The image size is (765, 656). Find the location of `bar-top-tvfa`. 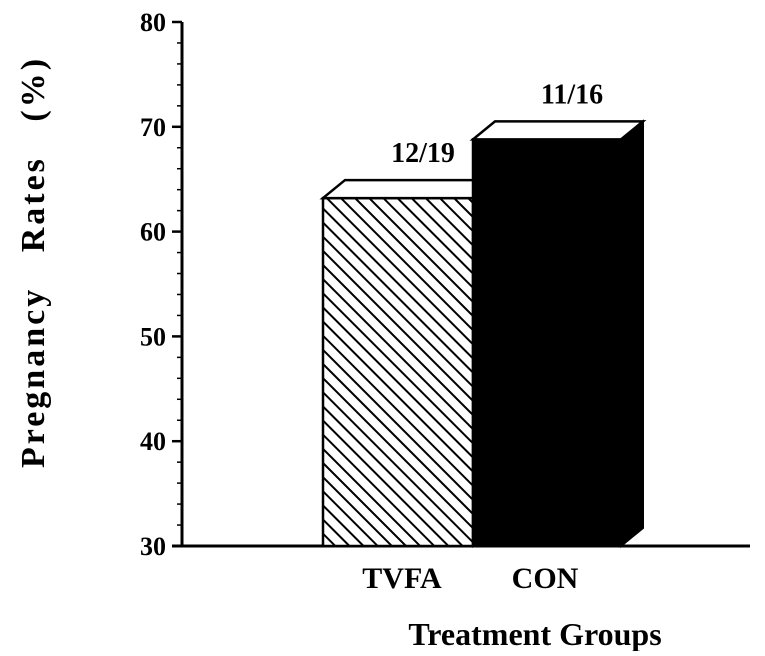

bar-top-tvfa is located at coordinates (409, 189).